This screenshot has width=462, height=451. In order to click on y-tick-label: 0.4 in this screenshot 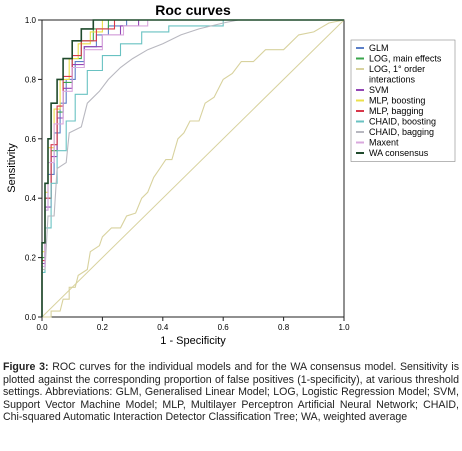, I will do `click(31, 198)`.